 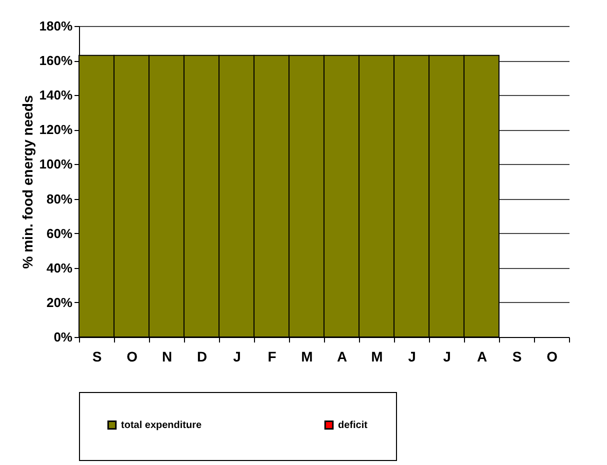 I want to click on x-tick-label: F, so click(x=272, y=356).